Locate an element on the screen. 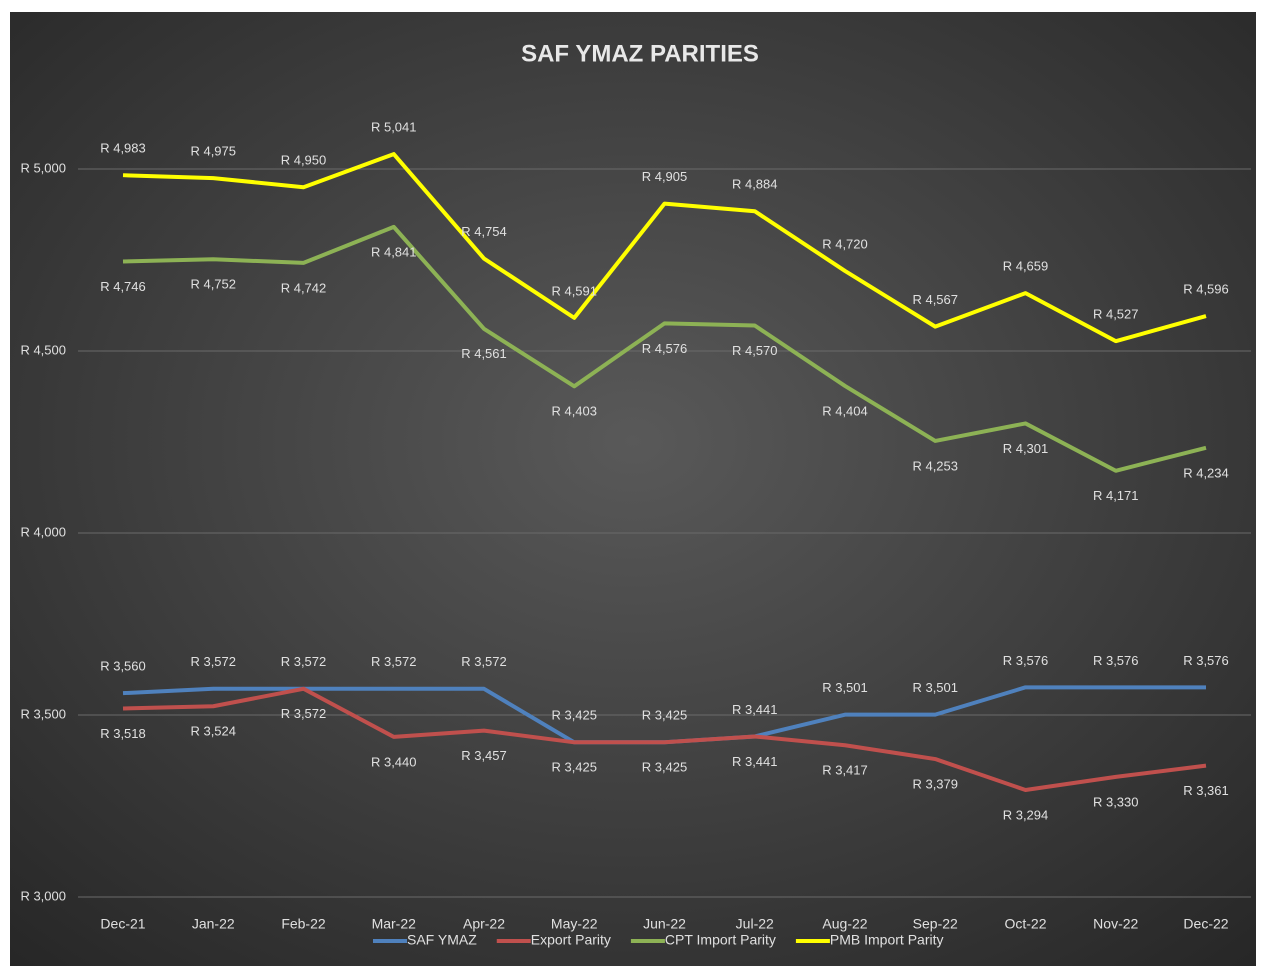 The image size is (1266, 968). data-label: R 3,417 is located at coordinates (845, 770).